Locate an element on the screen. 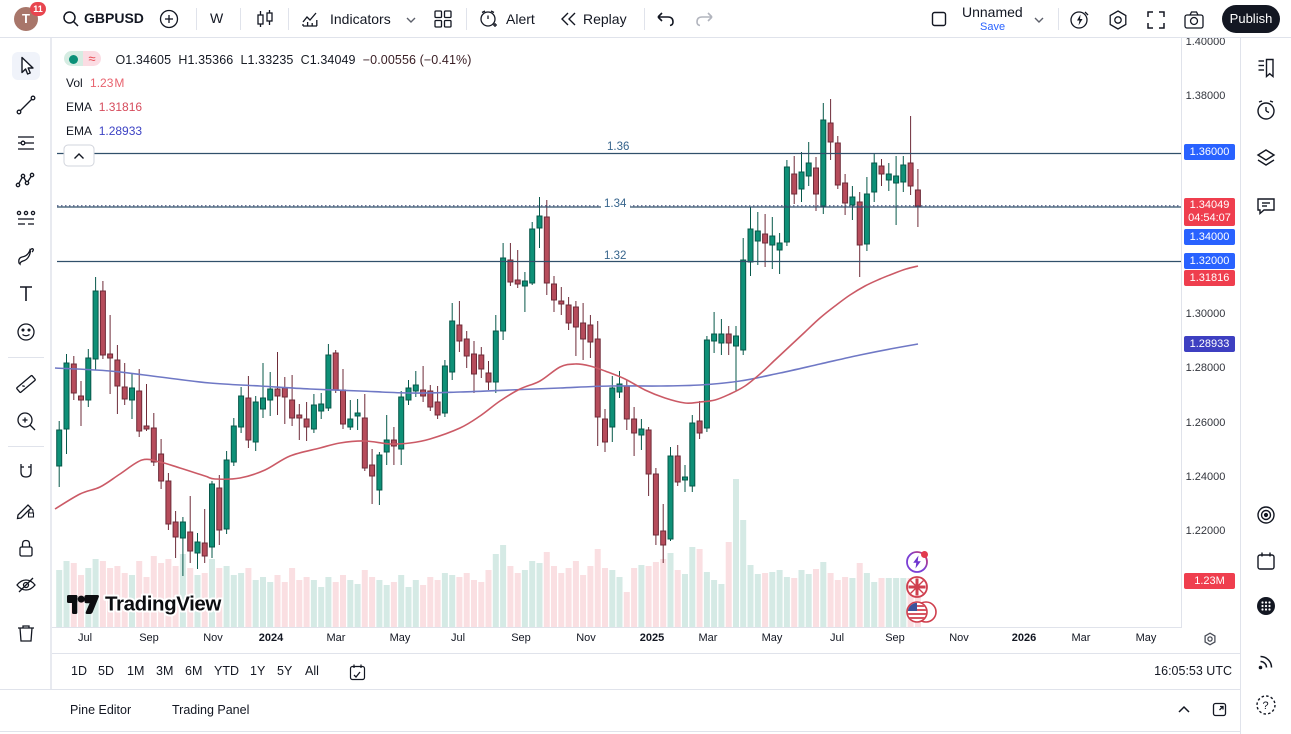 The image size is (1291, 734). svg-text: 1.36 is located at coordinates (618, 147).